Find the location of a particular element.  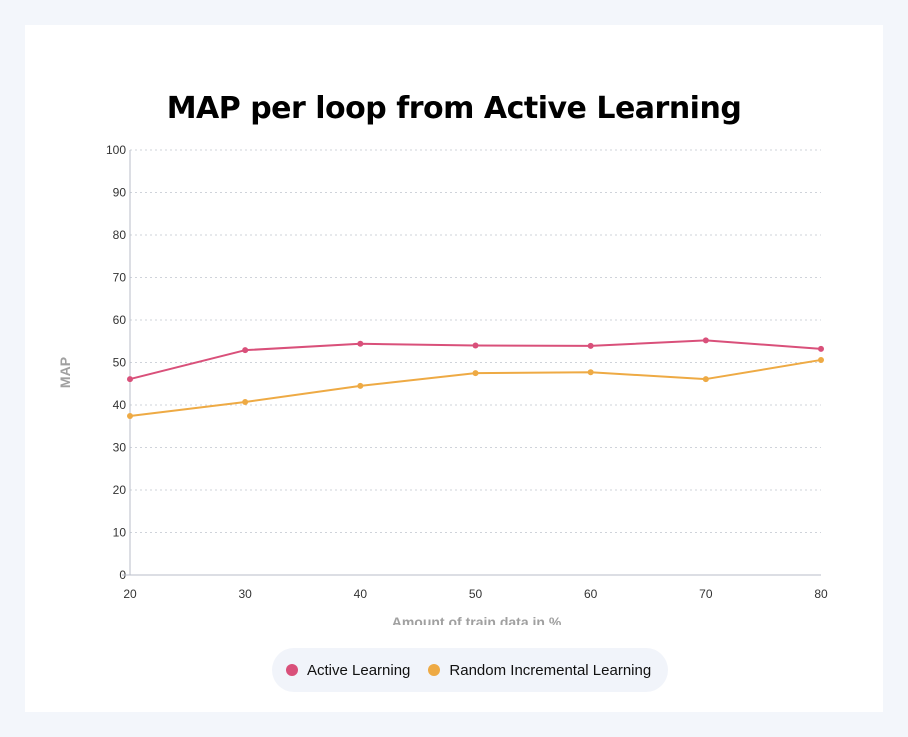

x-tick-label: 50 is located at coordinates (476, 594).